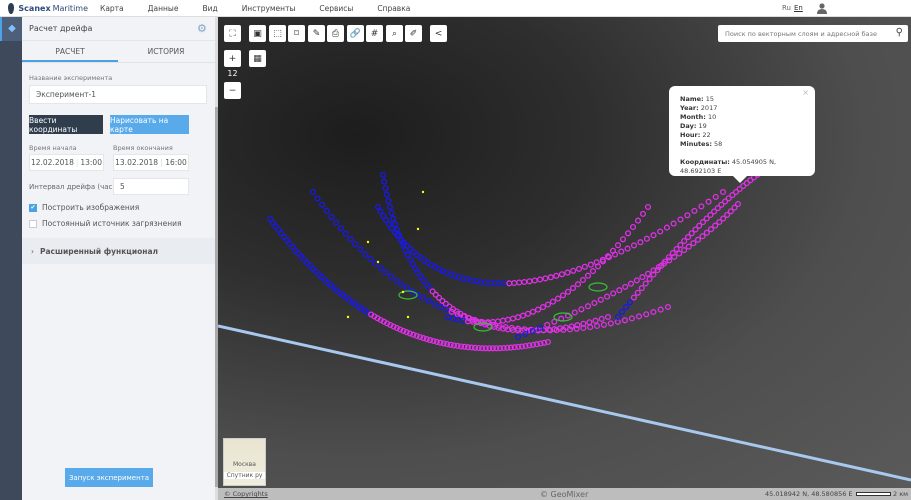 This screenshot has height=500, width=911. I want to click on zoom-area-button: ⌕, so click(394, 33).